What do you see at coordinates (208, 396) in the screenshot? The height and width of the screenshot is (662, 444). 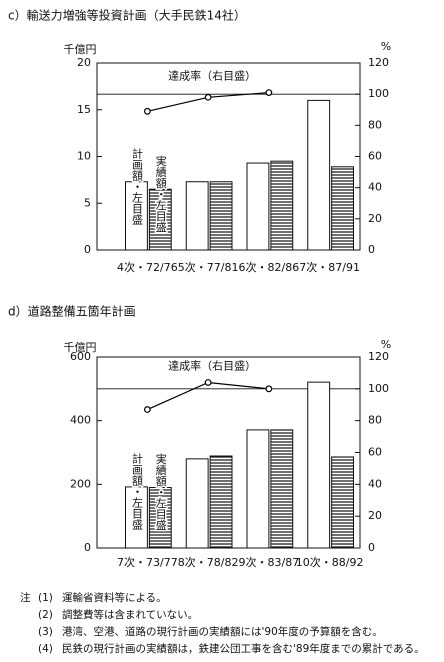 I see `rate-line` at bounding box center [208, 396].